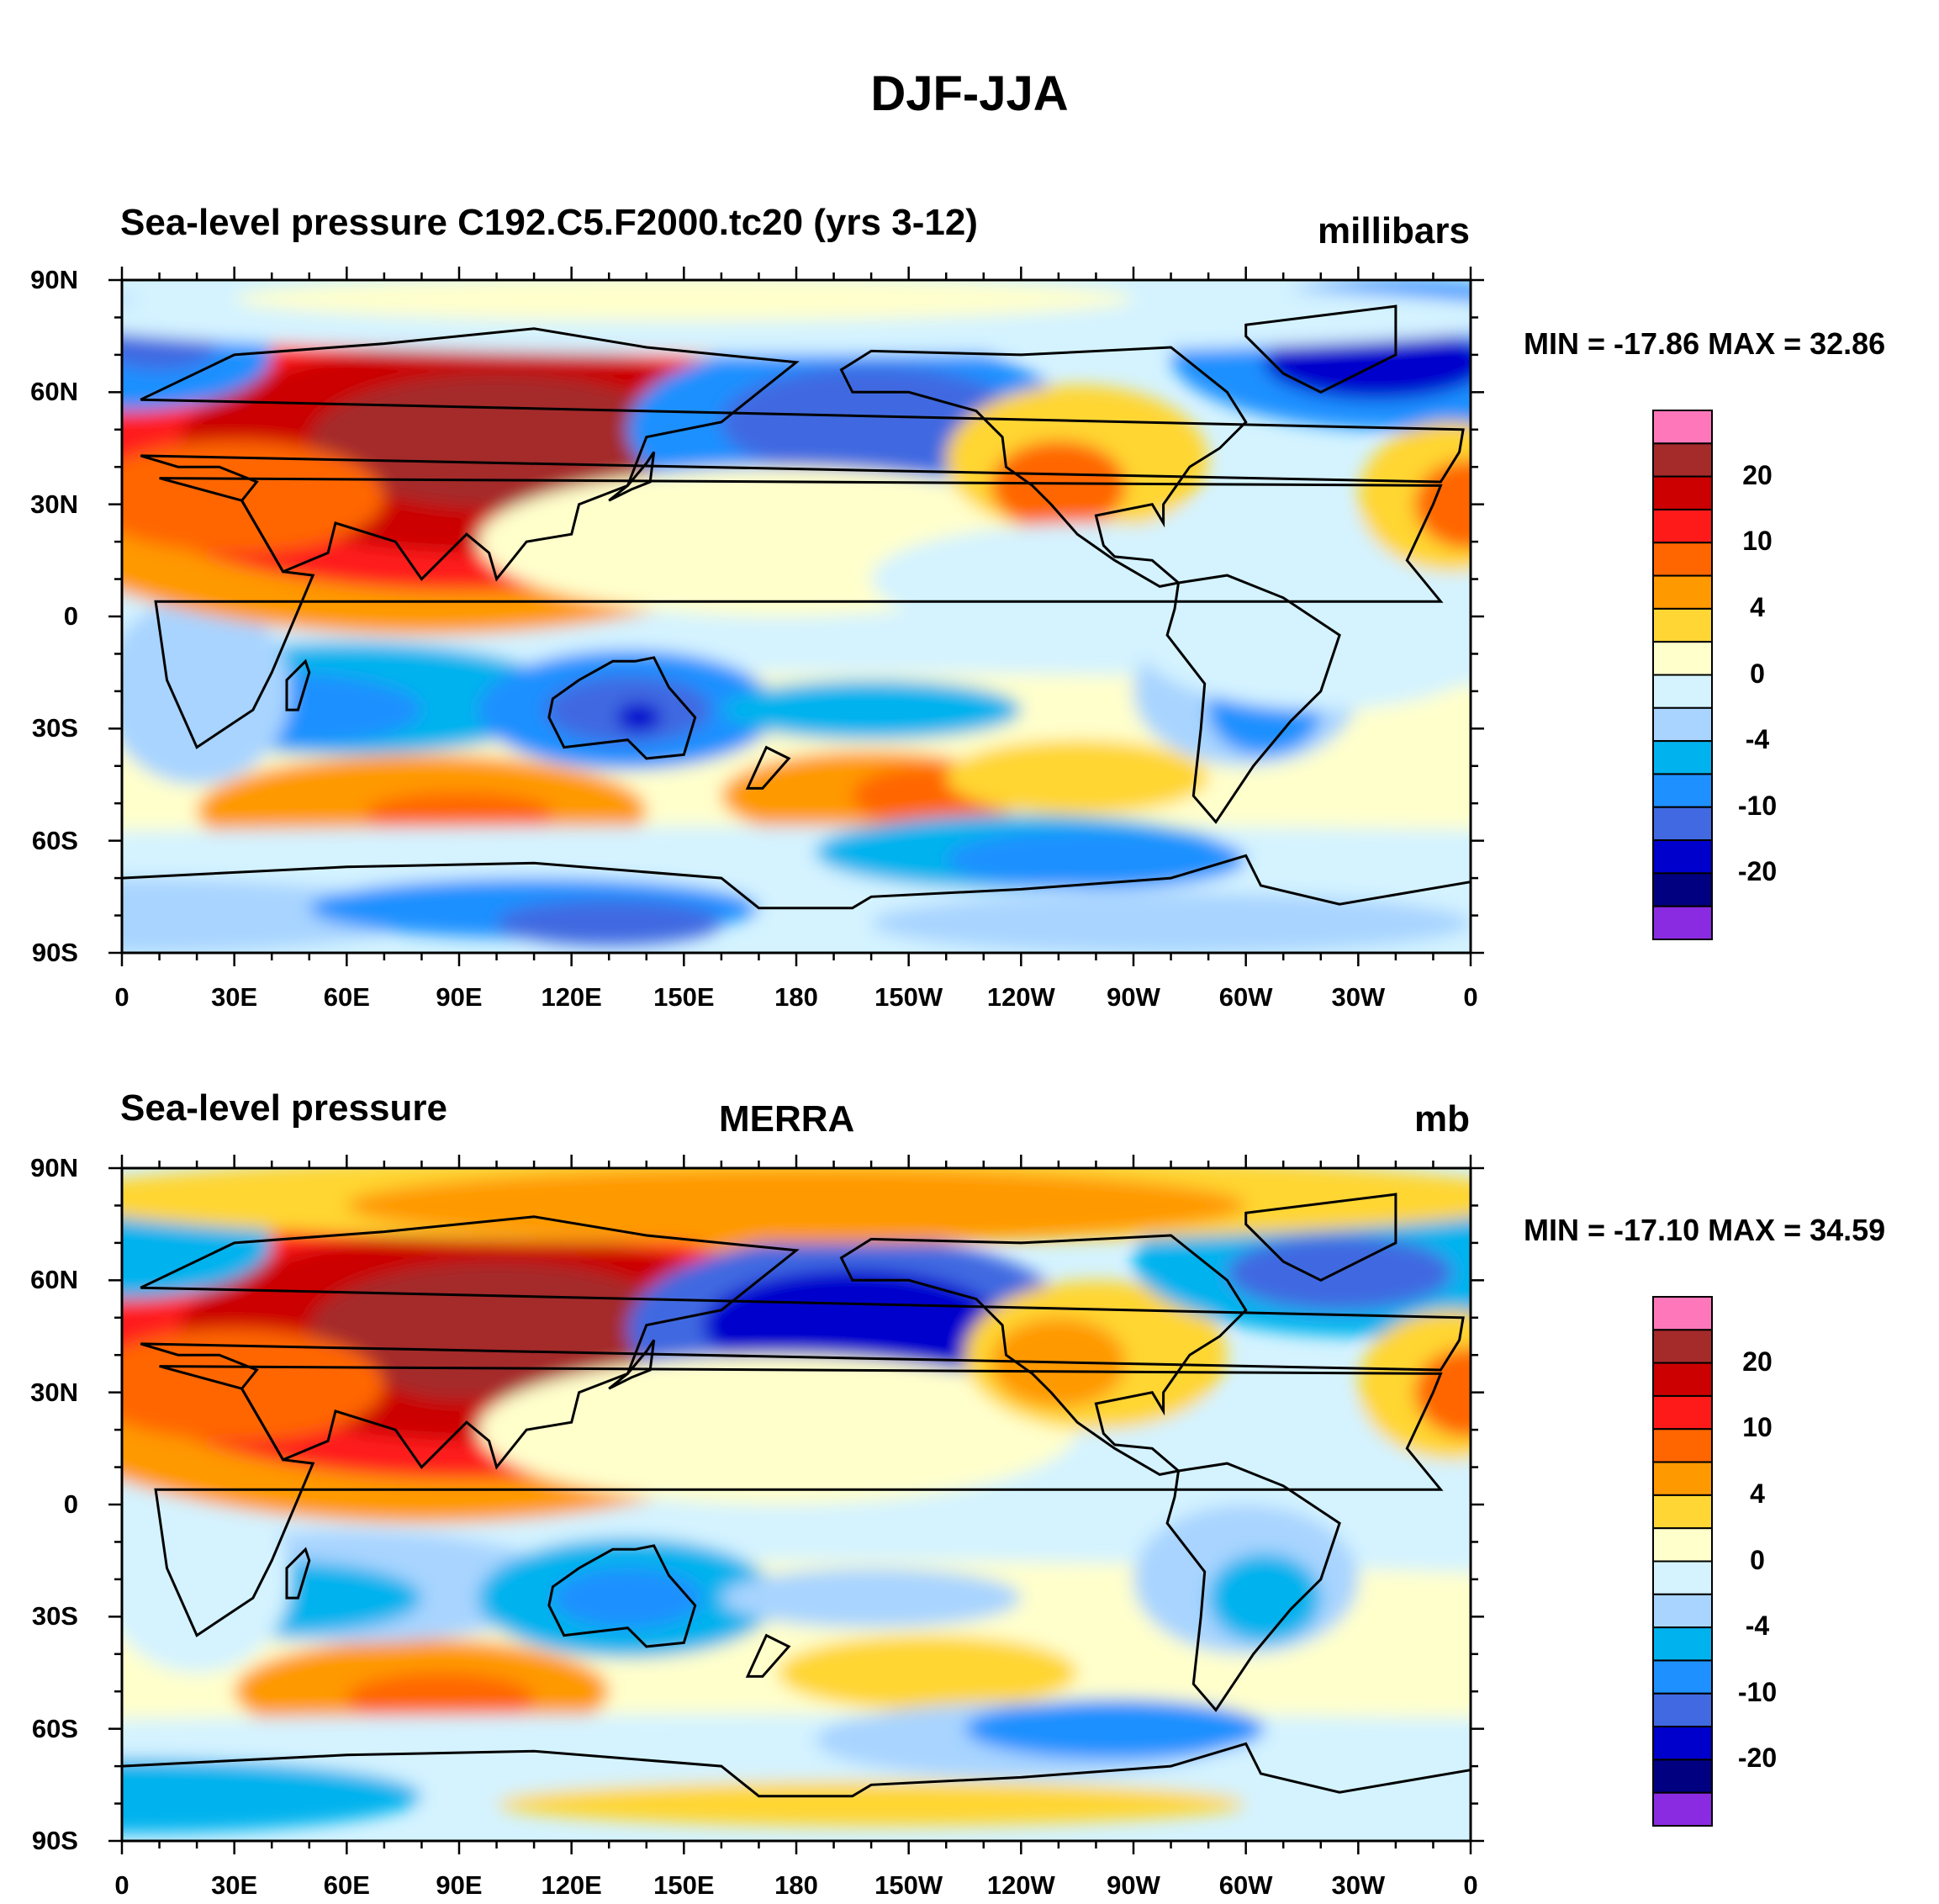 This screenshot has width=1939, height=1904. I want to click on figure-title: DJF-JJA, so click(969, 93).